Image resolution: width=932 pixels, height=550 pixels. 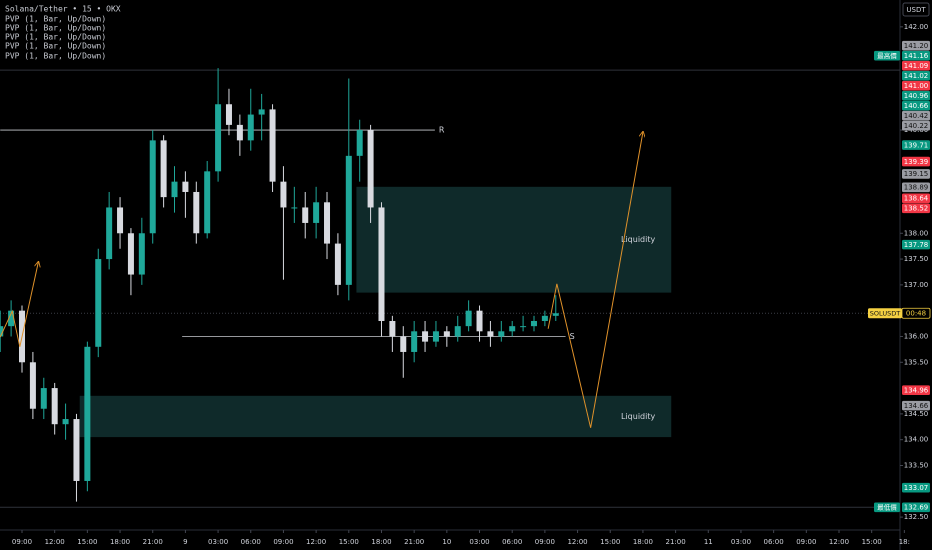 I want to click on price-badge-label: 141.20, so click(x=916, y=46).